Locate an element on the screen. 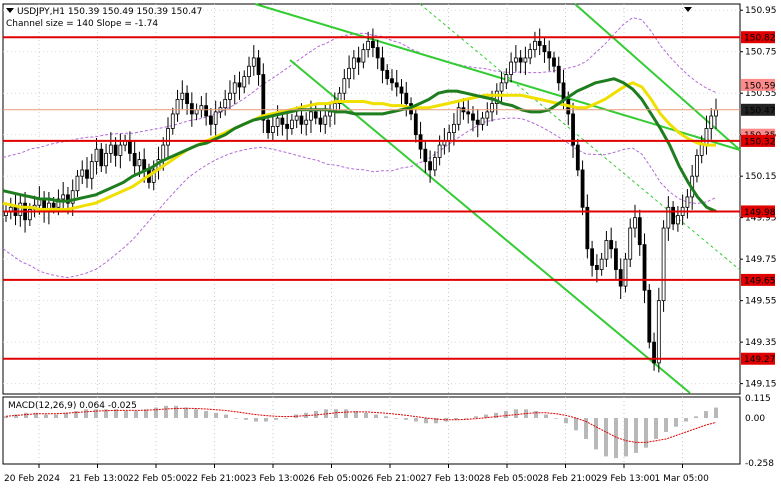  macd-label: MACD(12,26,9) 0.064 -0.025 is located at coordinates (72, 406).